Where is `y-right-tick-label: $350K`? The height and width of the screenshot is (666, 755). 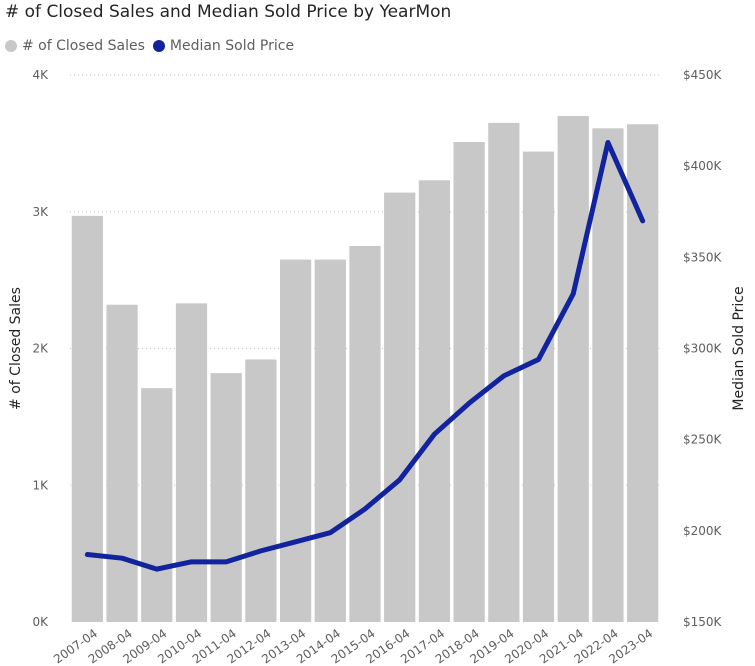
y-right-tick-label: $350K is located at coordinates (703, 257).